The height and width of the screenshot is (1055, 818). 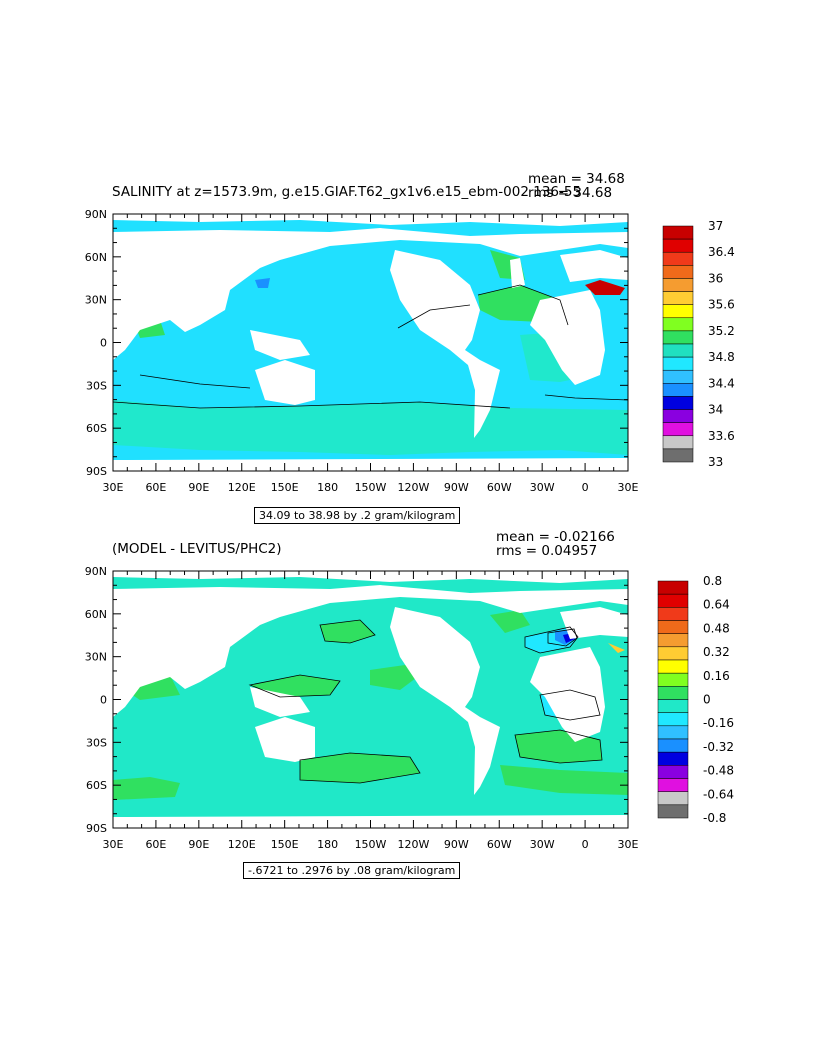 I want to click on americas-land, so click(x=445, y=344).